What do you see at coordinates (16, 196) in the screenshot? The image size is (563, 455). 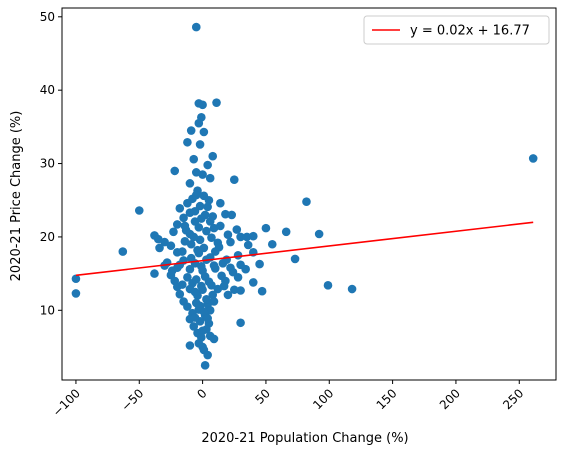 I see `y-axis-label: 2020-21 Price Change (%)` at bounding box center [16, 196].